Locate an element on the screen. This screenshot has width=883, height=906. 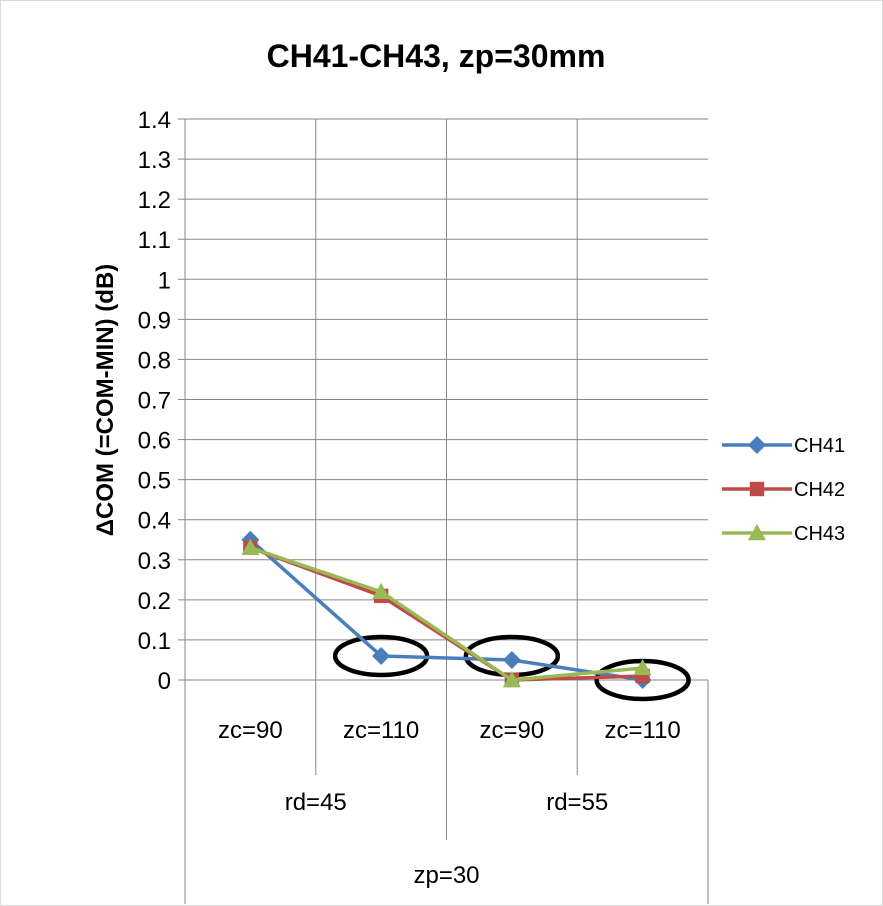
y-tick-label: 1.2 is located at coordinates (154, 200).